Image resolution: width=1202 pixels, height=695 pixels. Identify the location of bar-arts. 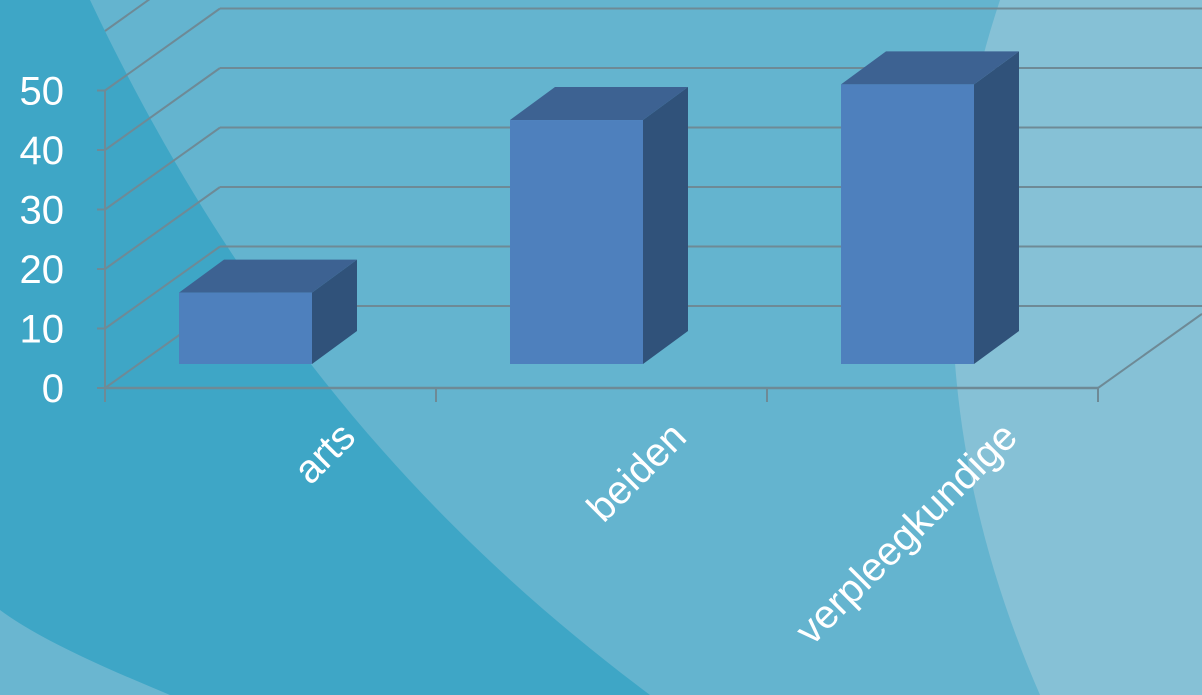
(268, 311).